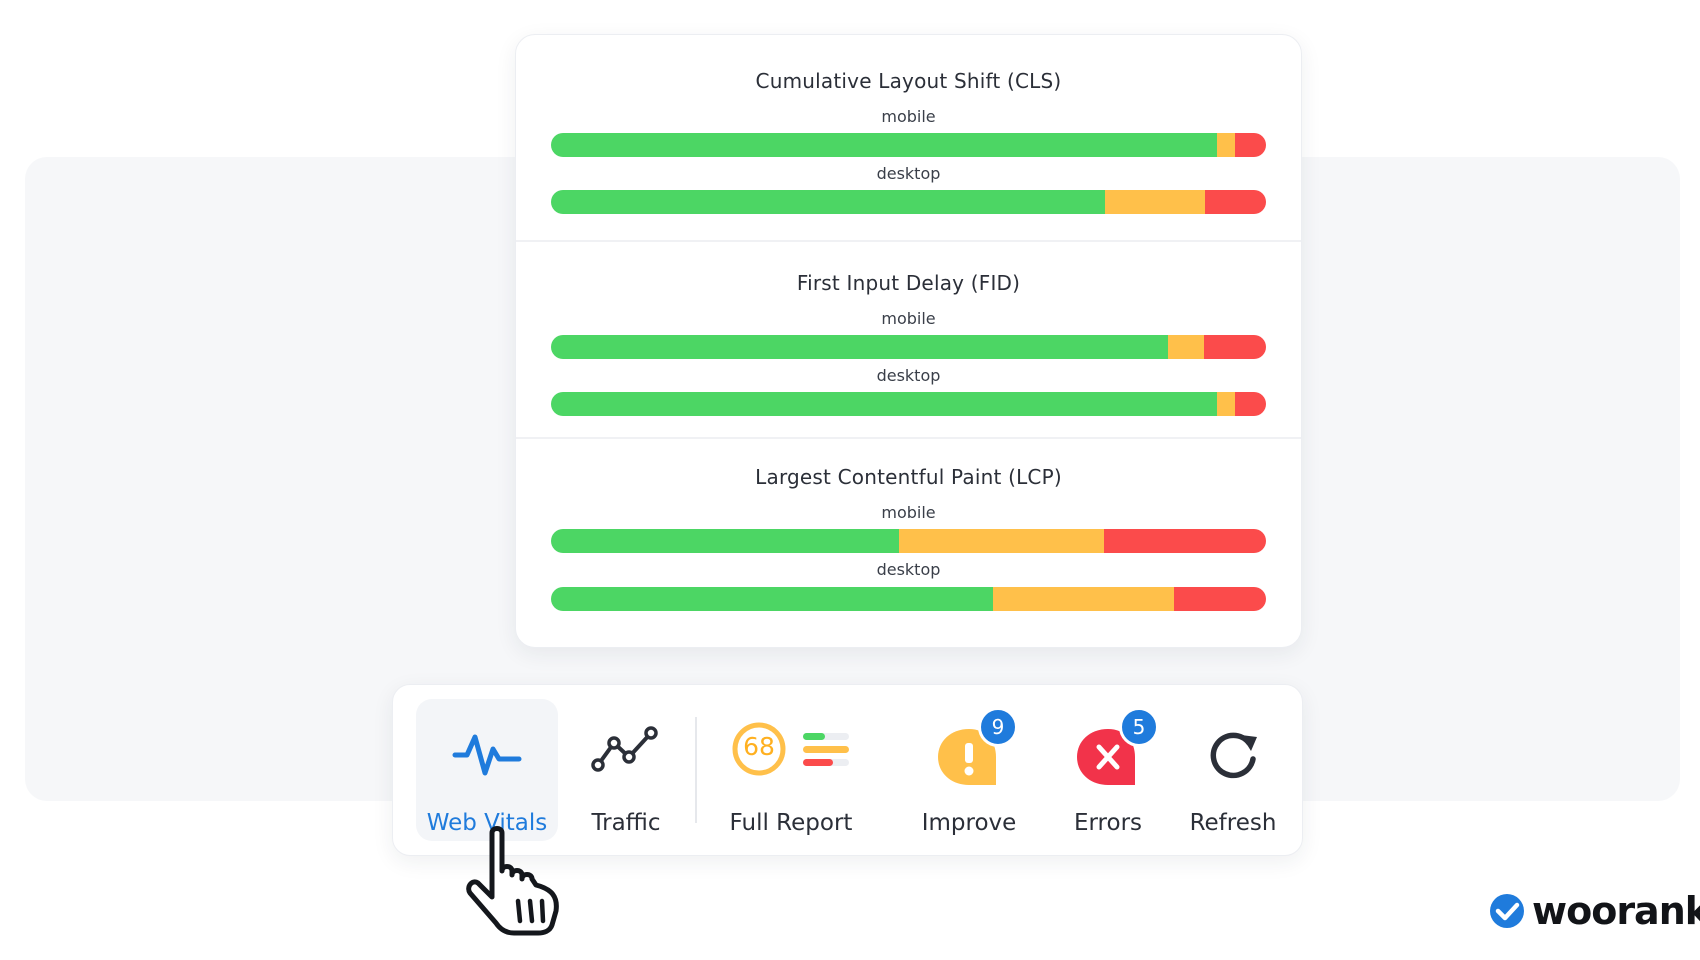 This screenshot has height=960, width=1700. I want to click on brand-logo: woorank, so click(1594, 911).